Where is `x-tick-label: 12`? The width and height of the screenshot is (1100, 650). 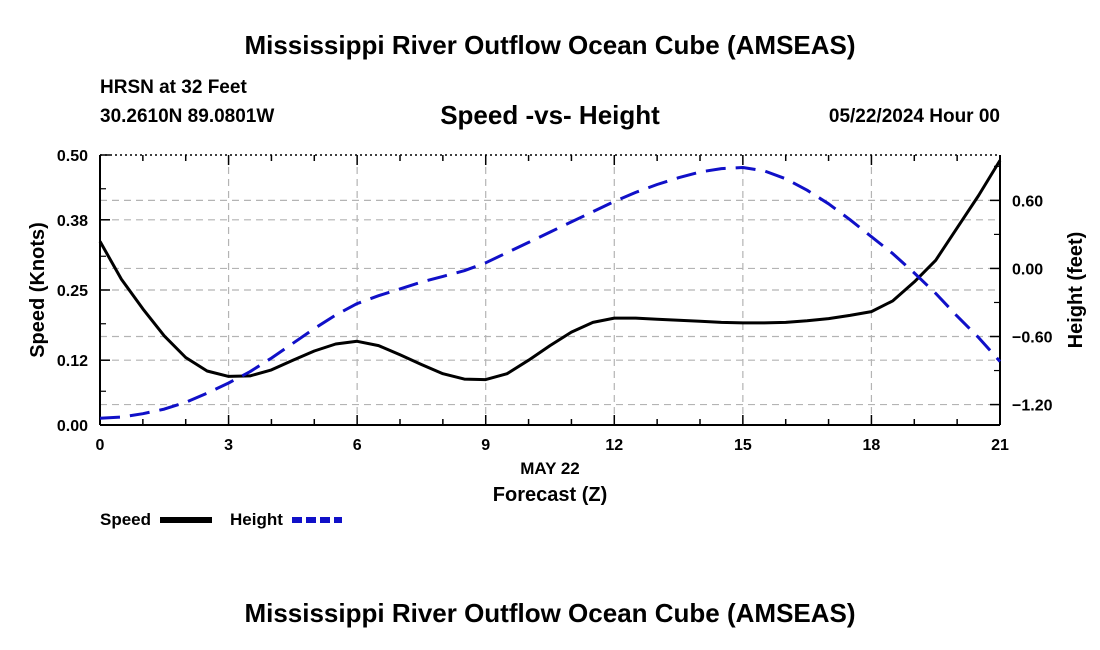
x-tick-label: 12 is located at coordinates (614, 445).